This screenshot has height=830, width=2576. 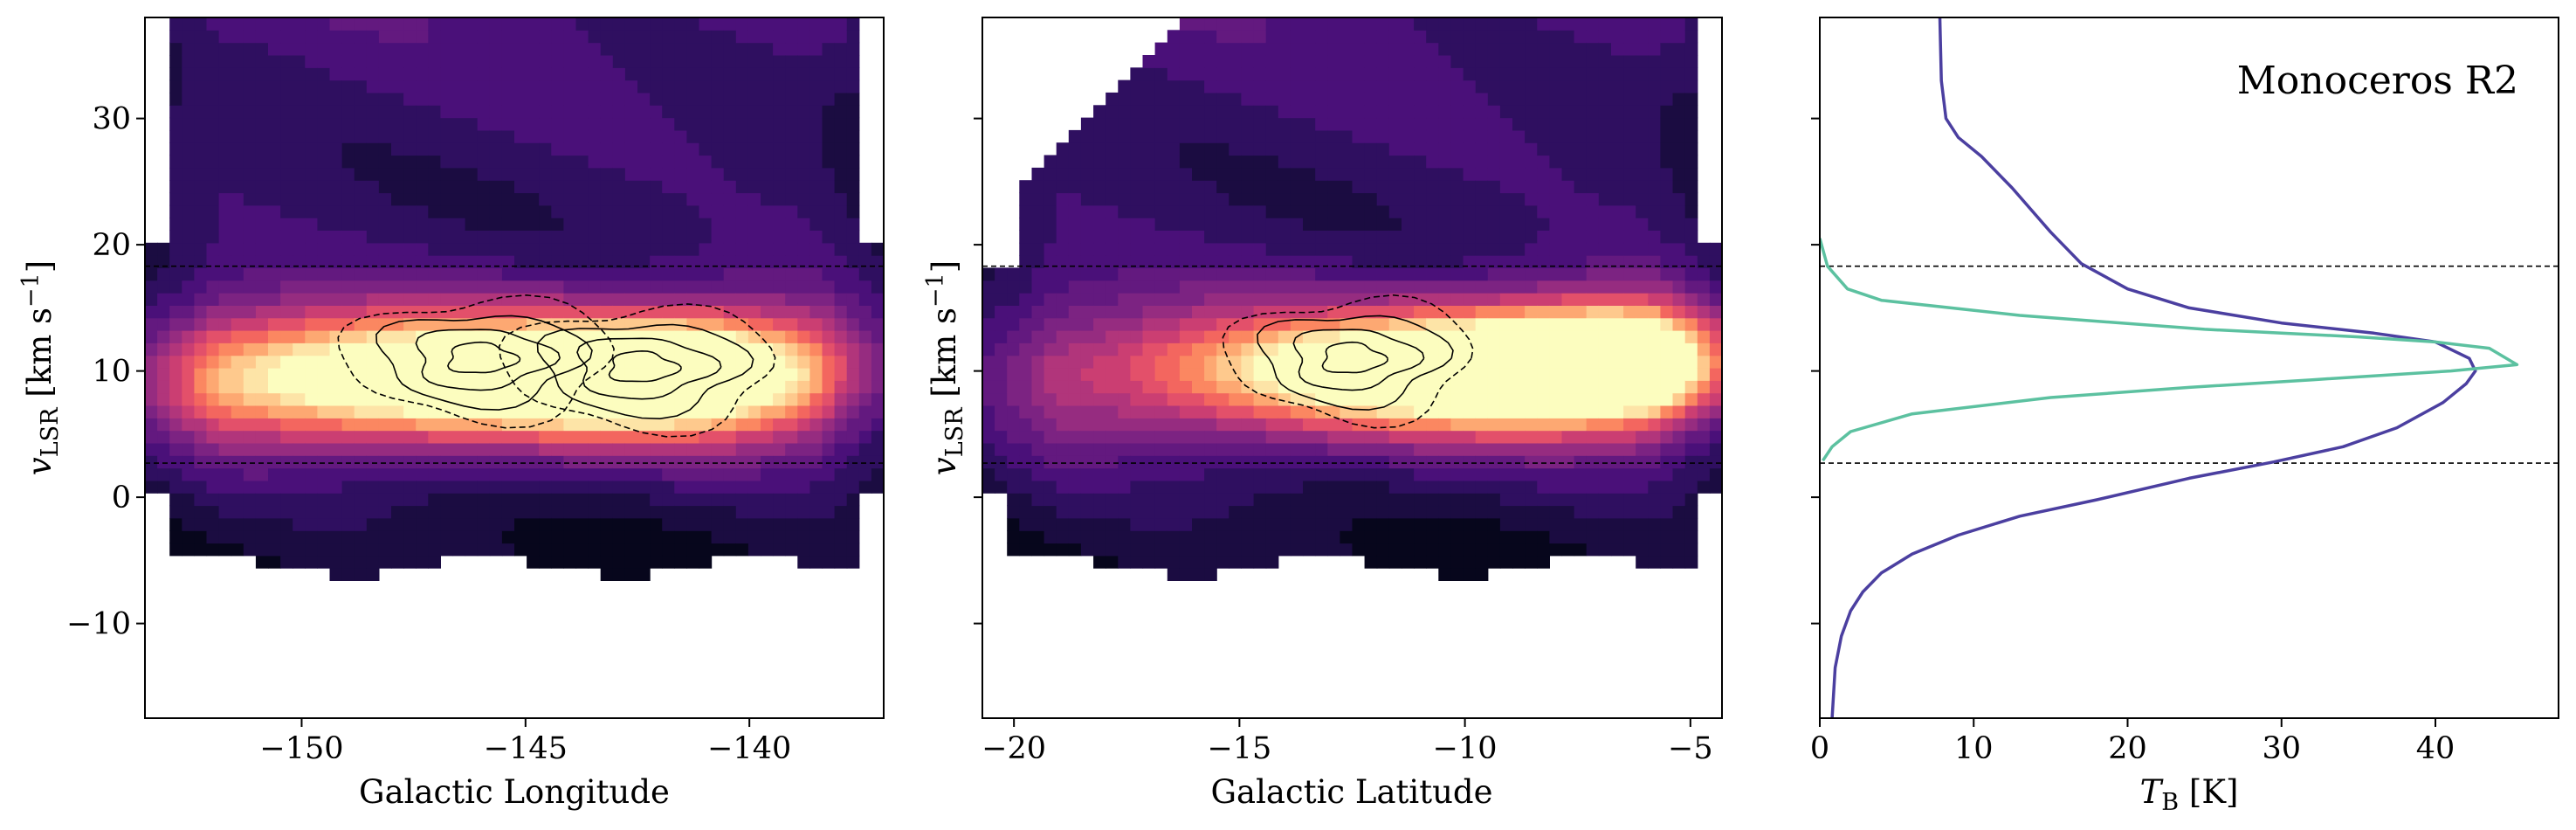 What do you see at coordinates (1013, 748) in the screenshot?
I see `x-tick-label: −20` at bounding box center [1013, 748].